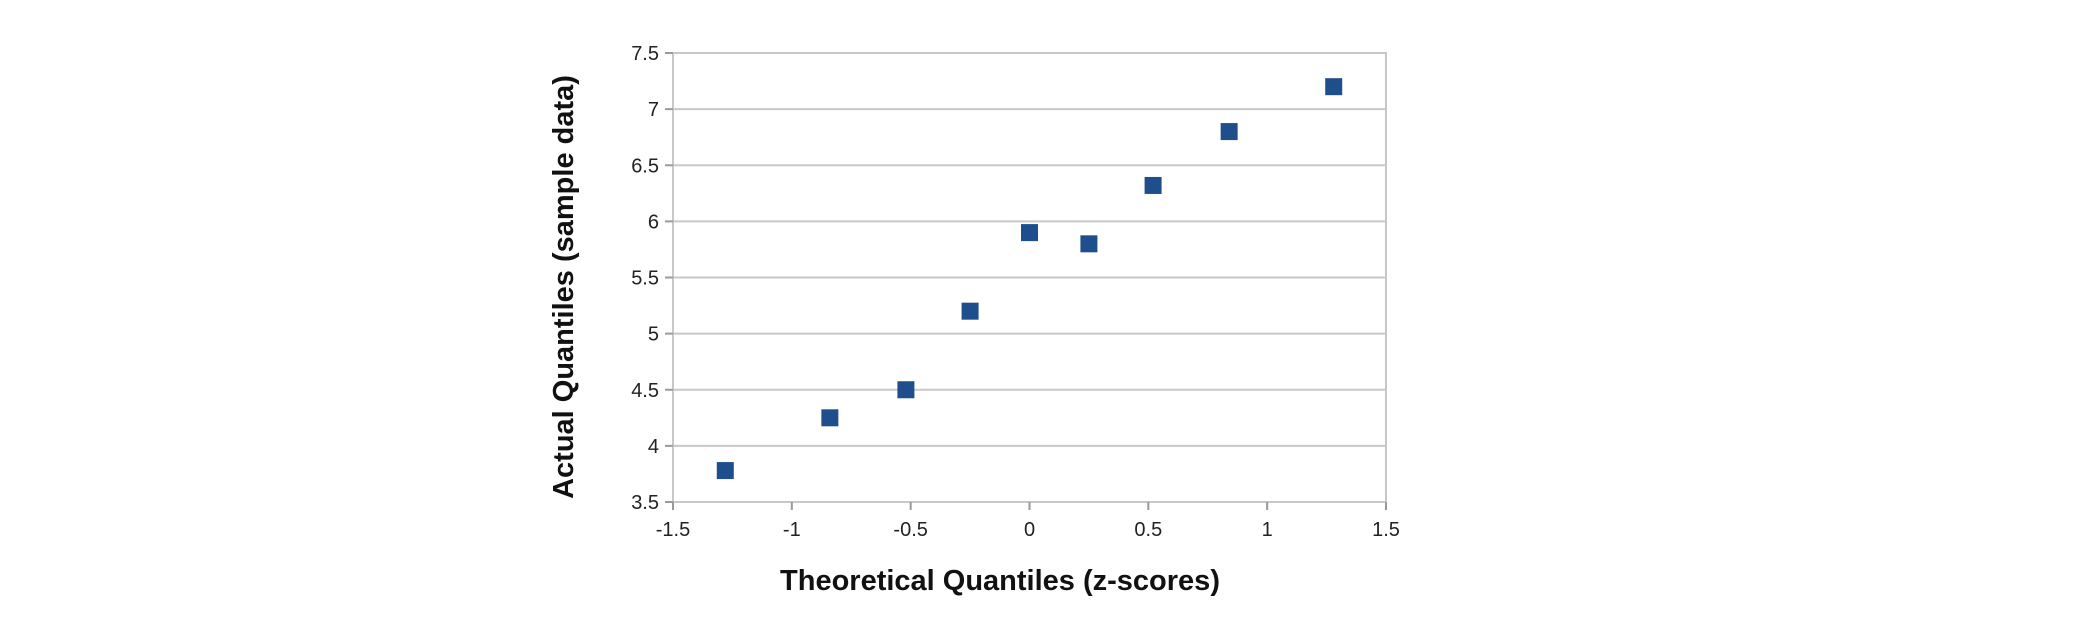 This screenshot has height=626, width=2084. I want to click on y-tick-label: 5.5, so click(645, 279).